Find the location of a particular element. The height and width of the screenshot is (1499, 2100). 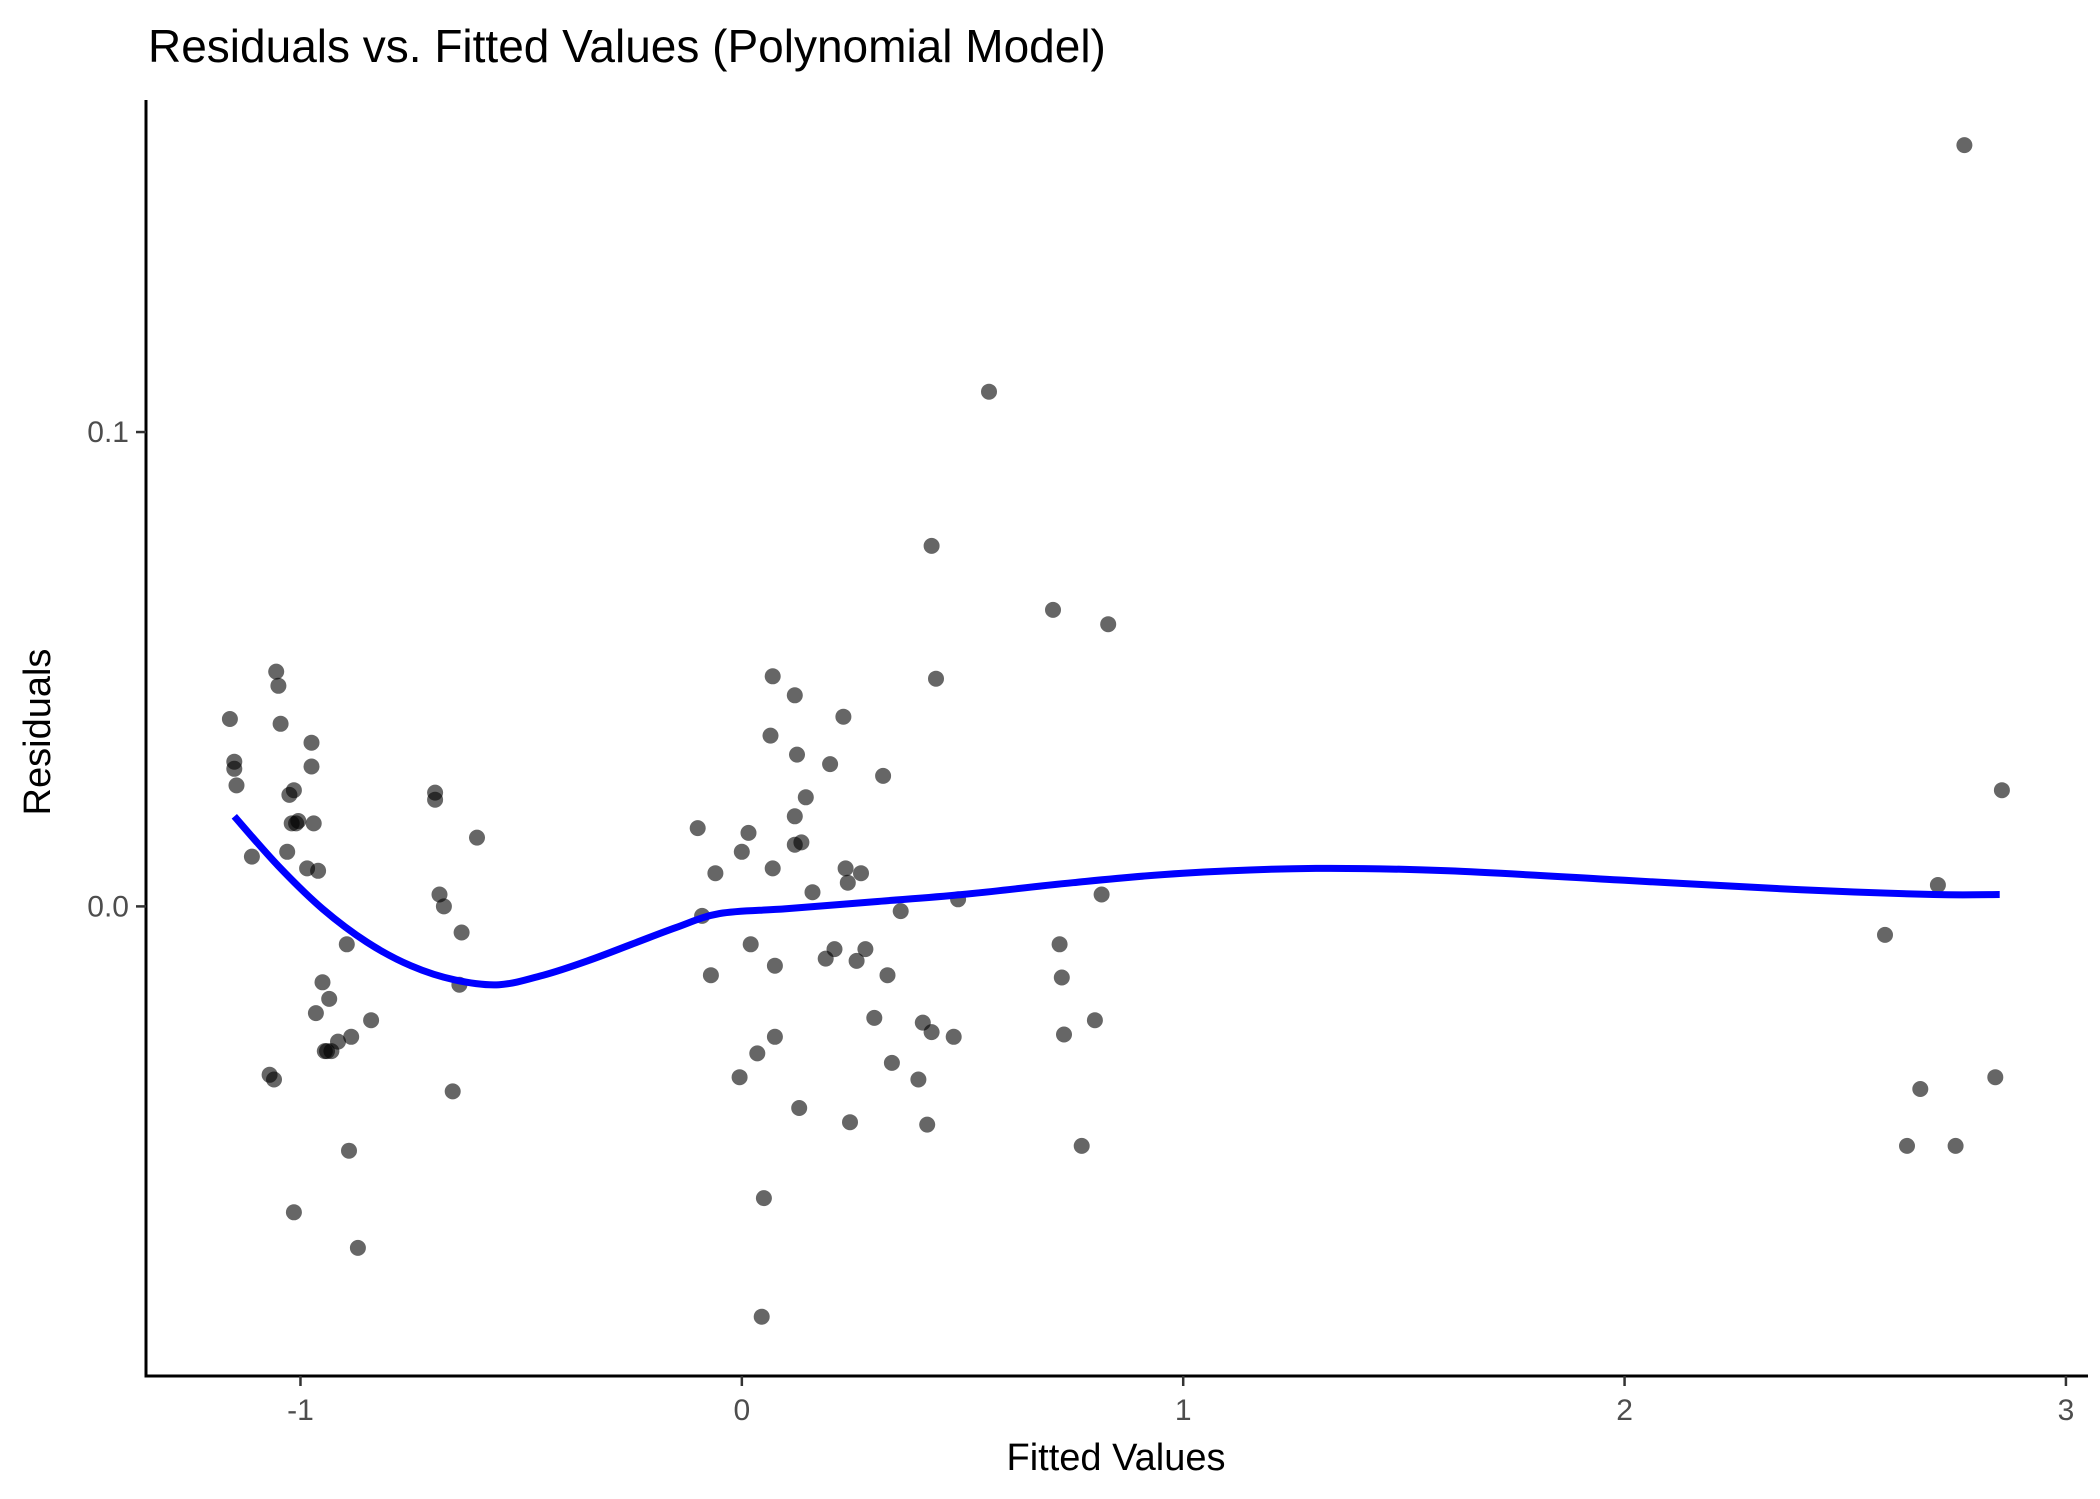

x-tick-label: 0 is located at coordinates (741, 1410).